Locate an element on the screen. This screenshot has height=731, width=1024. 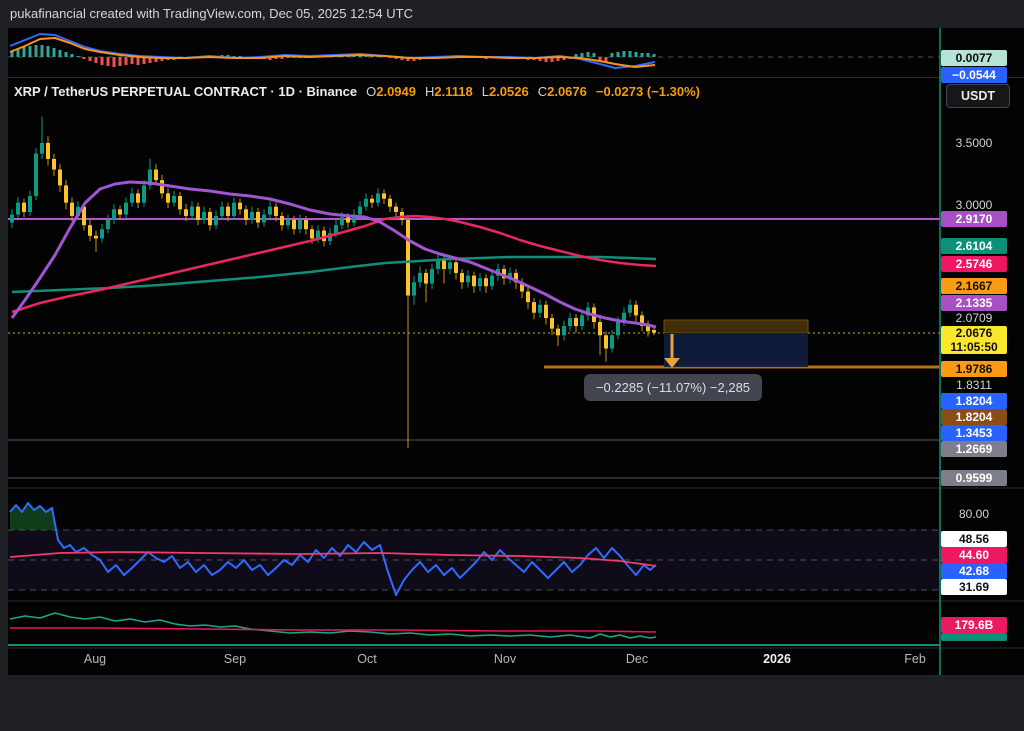
price-level-label: 0.9599 is located at coordinates (974, 478).